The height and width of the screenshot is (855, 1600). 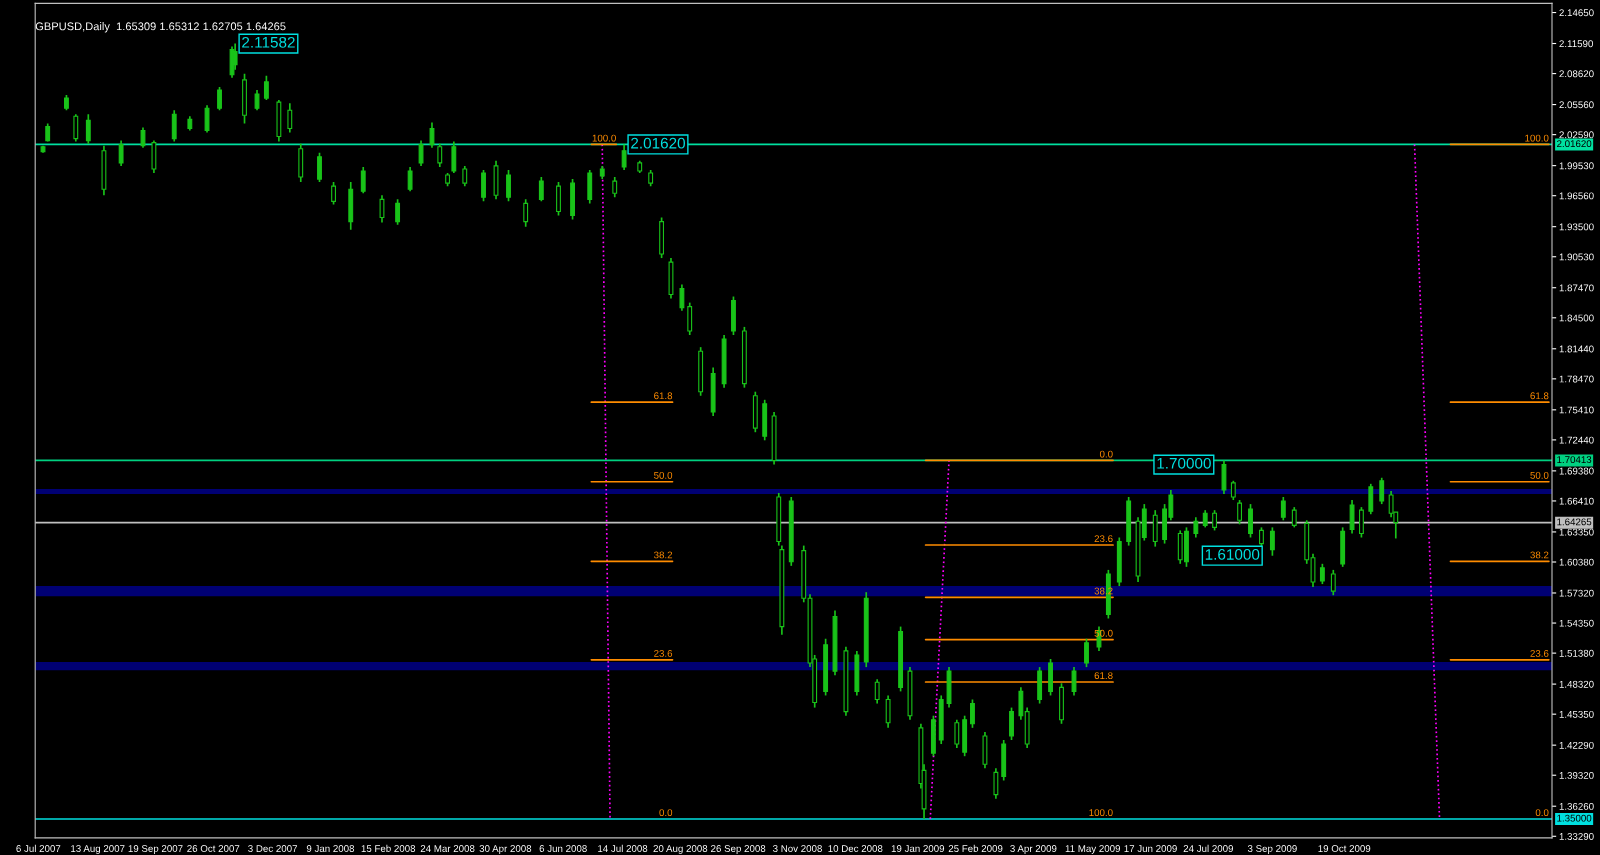 What do you see at coordinates (1574, 818) in the screenshot?
I see `ref-line-label: 1.35000` at bounding box center [1574, 818].